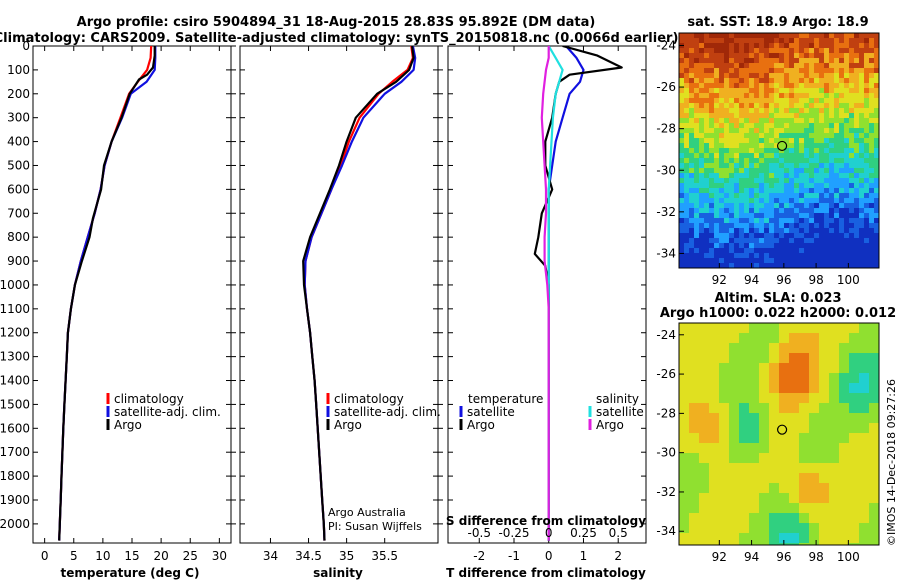 The image size is (900, 580). I want to click on temperature-x-axis-label: temperature (deg C), so click(130, 573).